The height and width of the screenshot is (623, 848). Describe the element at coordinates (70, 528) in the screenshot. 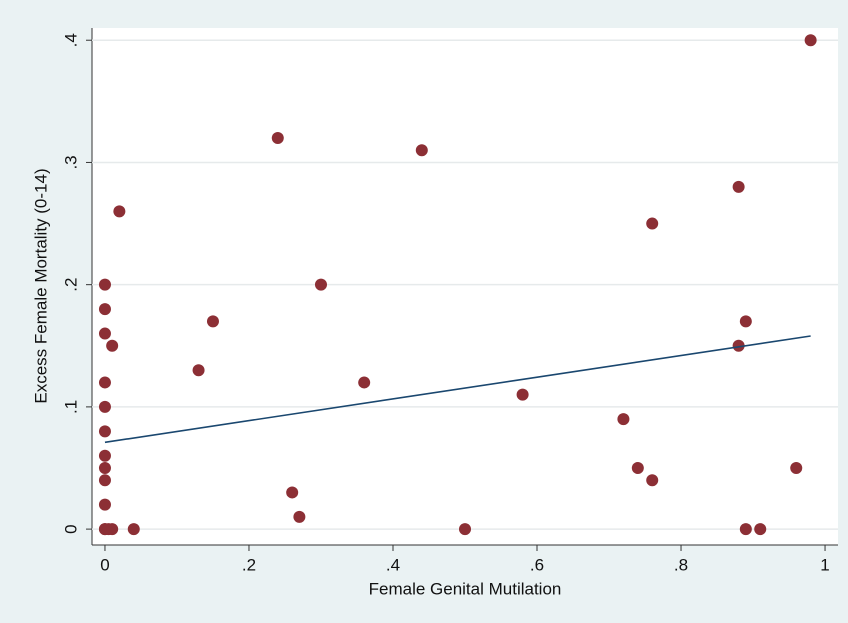

I see `y-tick-label: 0` at that location.